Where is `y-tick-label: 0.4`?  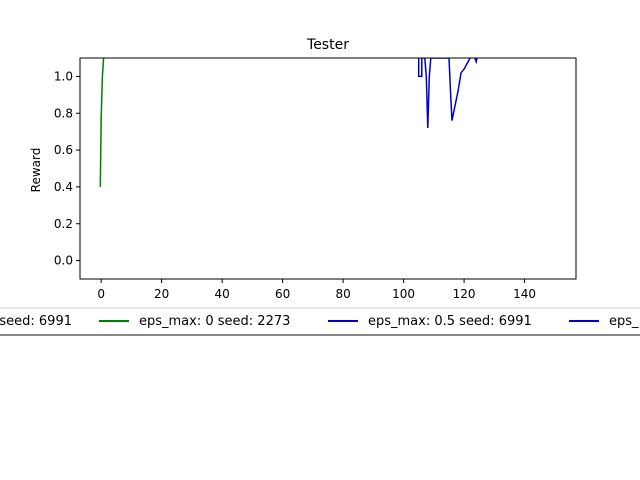 y-tick-label: 0.4 is located at coordinates (63, 187).